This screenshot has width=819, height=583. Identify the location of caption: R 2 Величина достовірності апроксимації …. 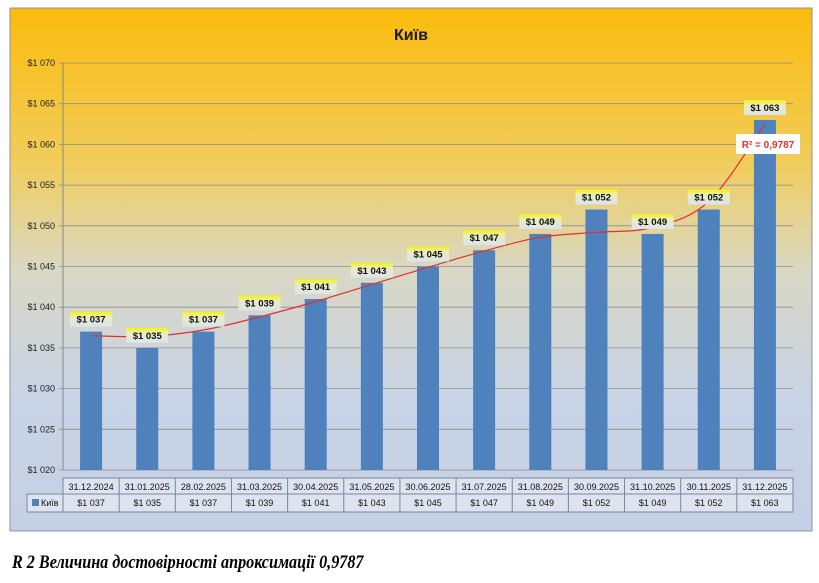
(188, 562).